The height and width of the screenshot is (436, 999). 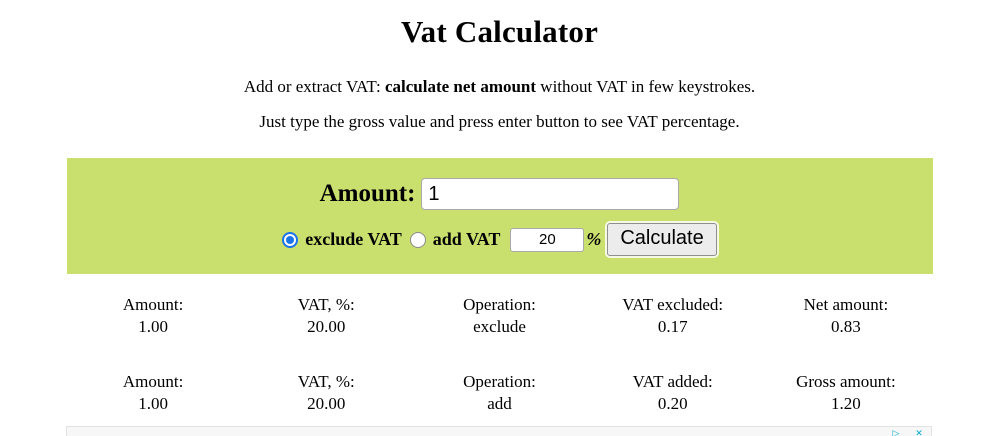 What do you see at coordinates (672, 382) in the screenshot?
I see `result-label: VAT added:` at bounding box center [672, 382].